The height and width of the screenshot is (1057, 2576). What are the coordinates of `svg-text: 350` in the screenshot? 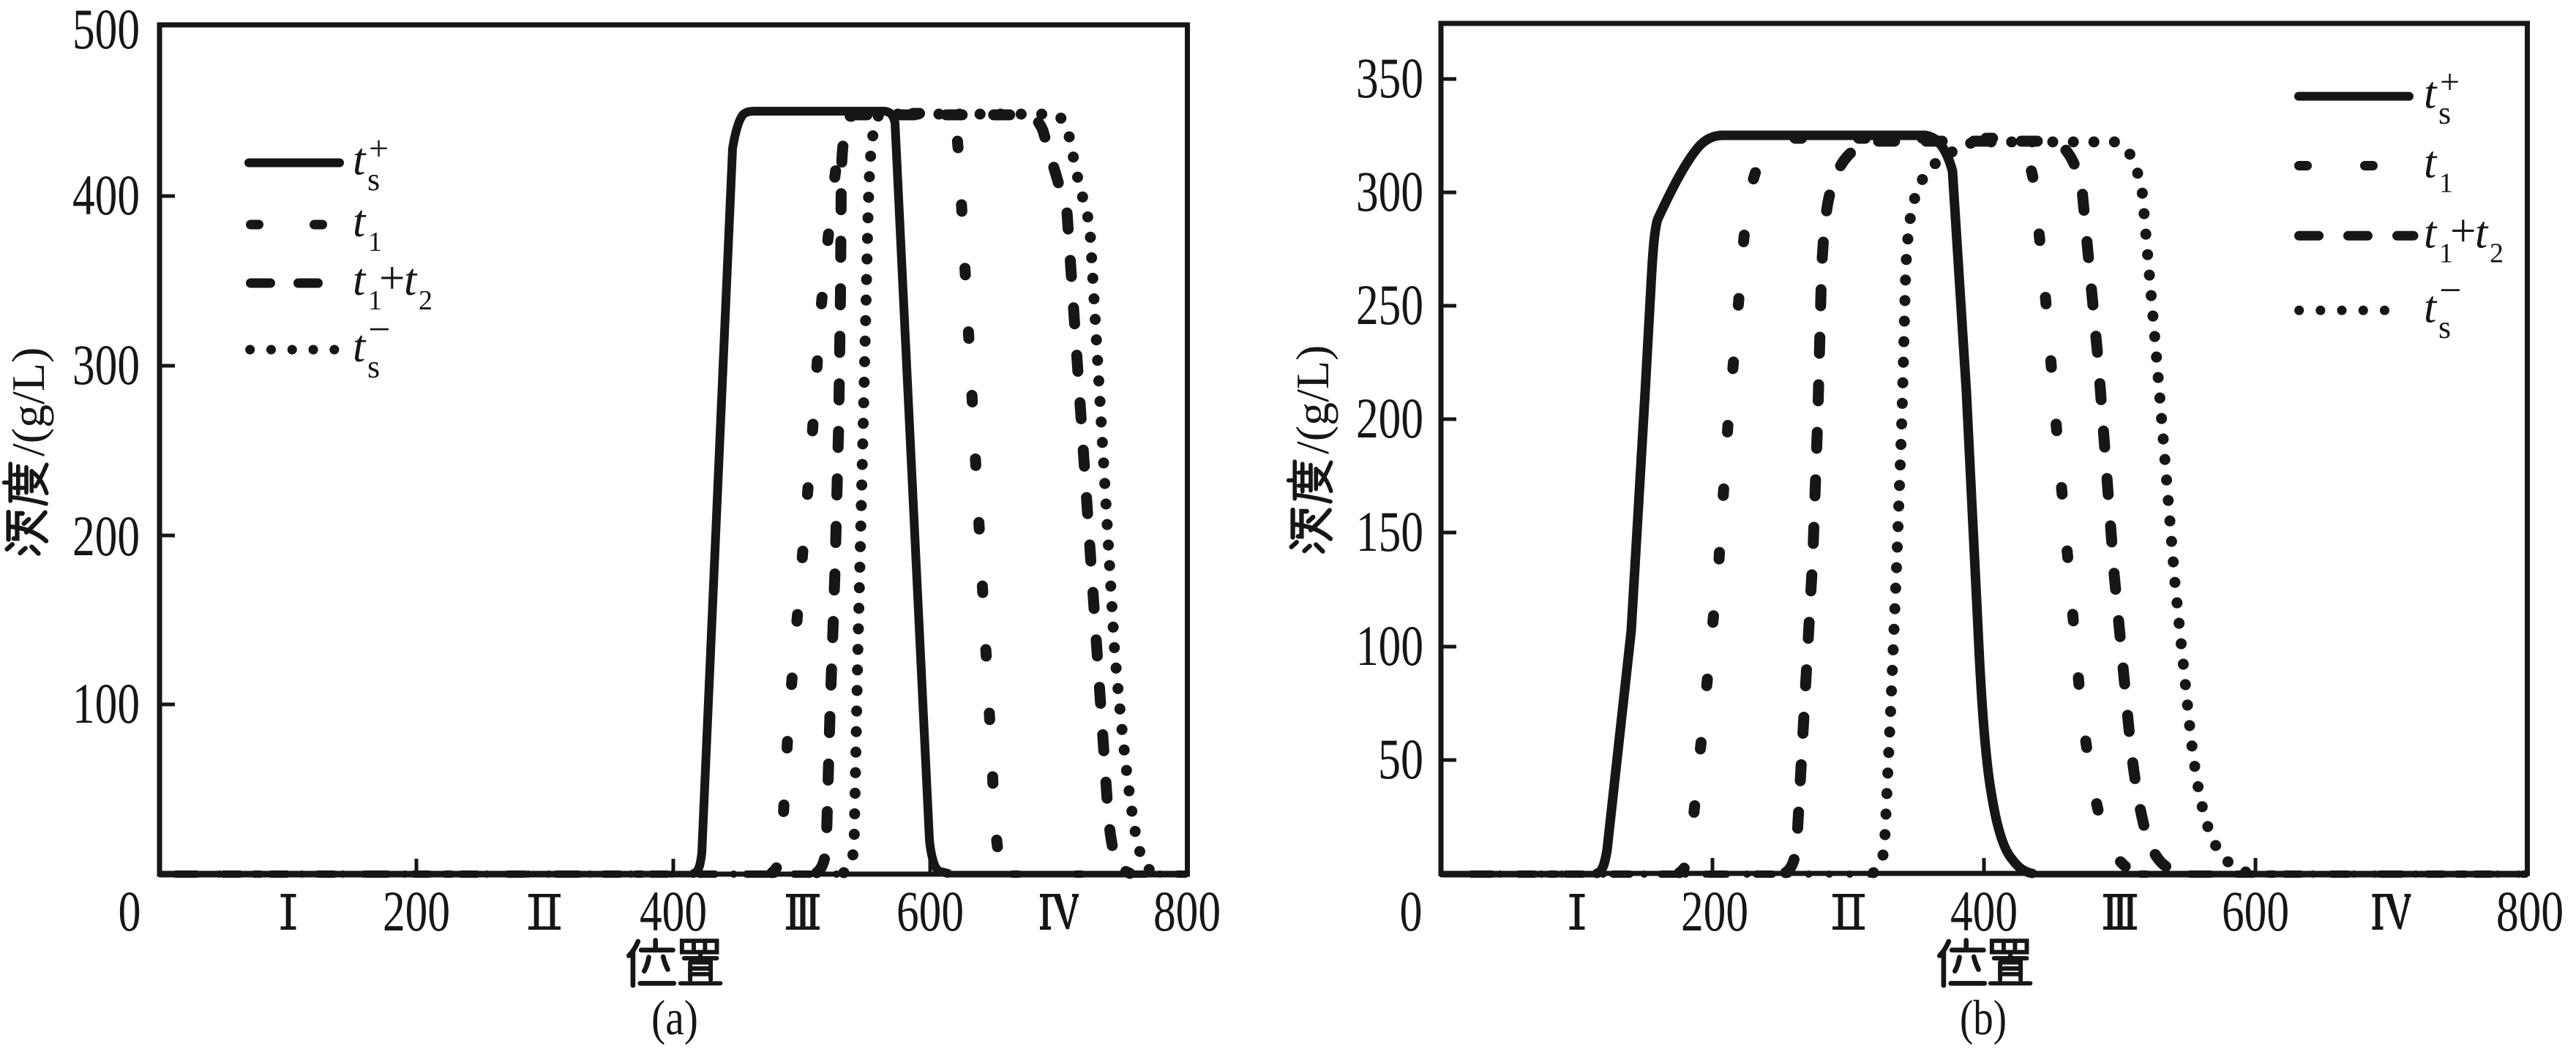 It's located at (1389, 78).